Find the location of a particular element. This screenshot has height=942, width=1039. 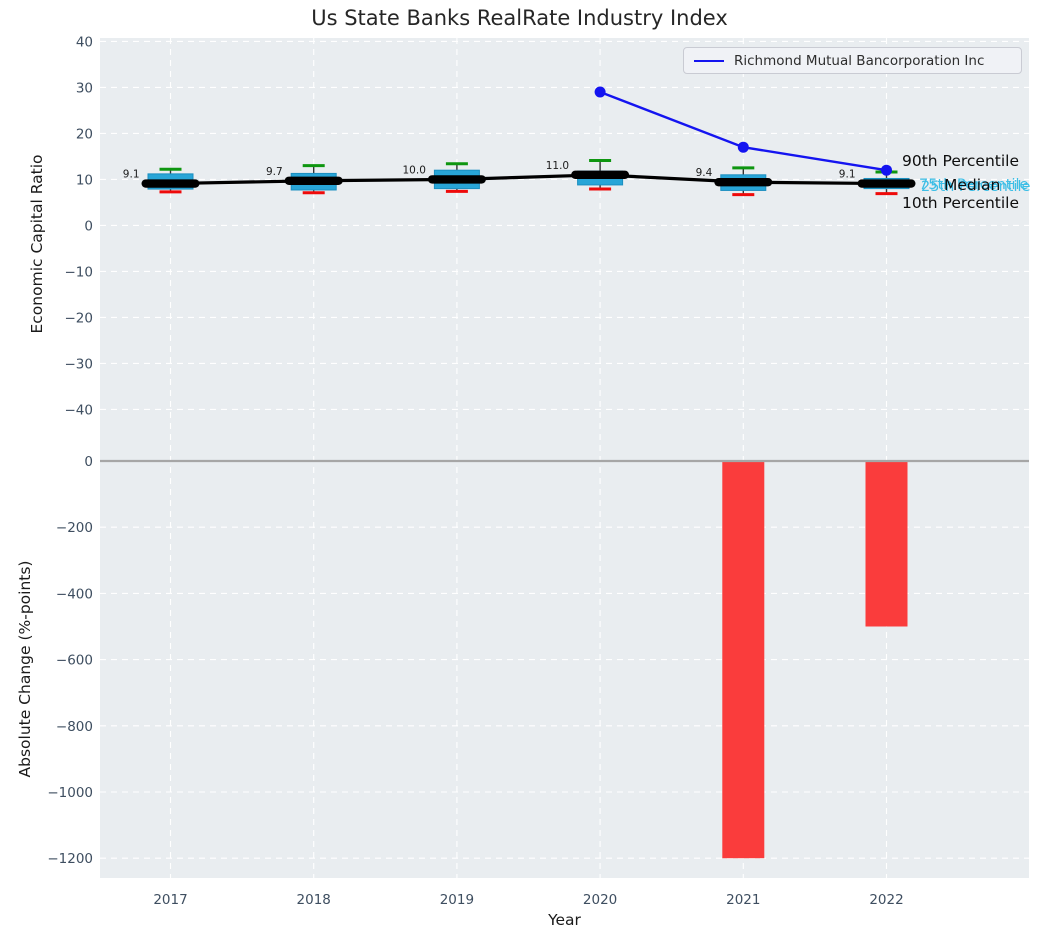

annotation-10th-percentile: 10th Percentile is located at coordinates (961, 203).